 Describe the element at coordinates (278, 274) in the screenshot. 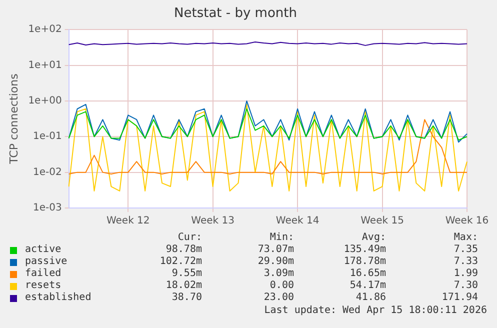

I see `text: 3.09m` at that location.